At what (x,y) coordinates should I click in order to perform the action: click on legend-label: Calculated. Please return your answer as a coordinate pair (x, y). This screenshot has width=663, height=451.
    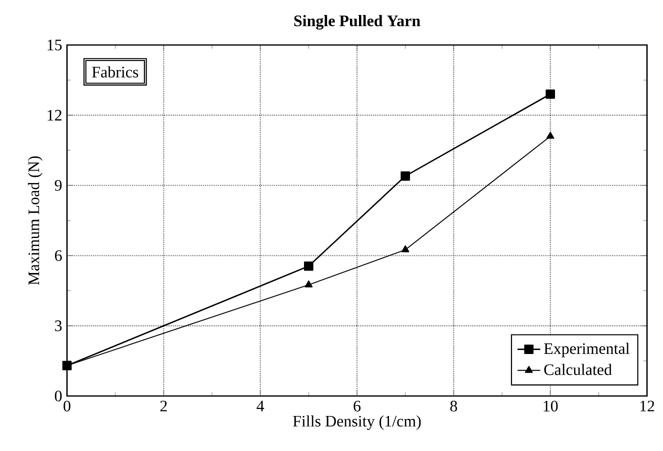
    Looking at the image, I should click on (578, 370).